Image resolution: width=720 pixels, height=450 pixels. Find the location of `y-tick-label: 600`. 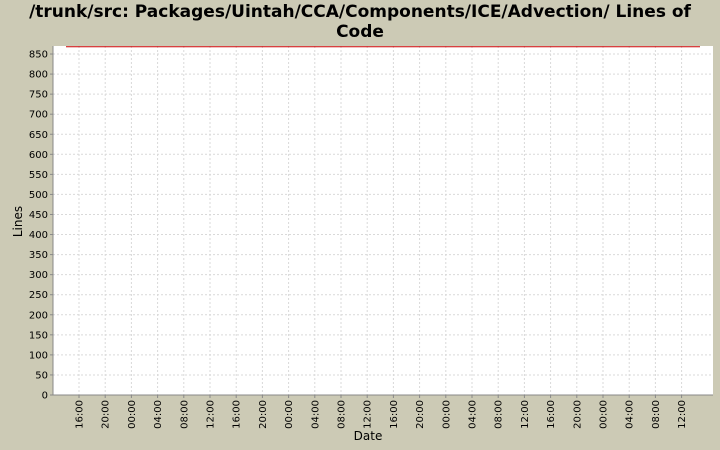

y-tick-label: 600 is located at coordinates (38, 155).